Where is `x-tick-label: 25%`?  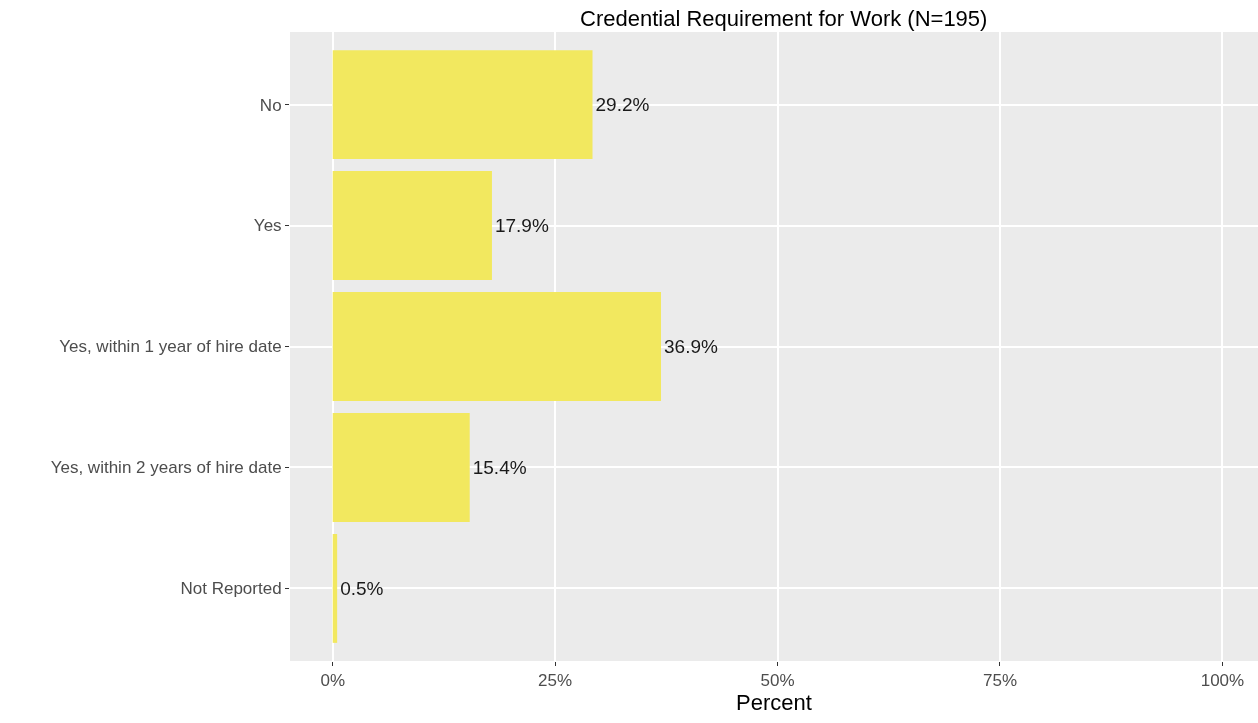
x-tick-label: 25% is located at coordinates (555, 681).